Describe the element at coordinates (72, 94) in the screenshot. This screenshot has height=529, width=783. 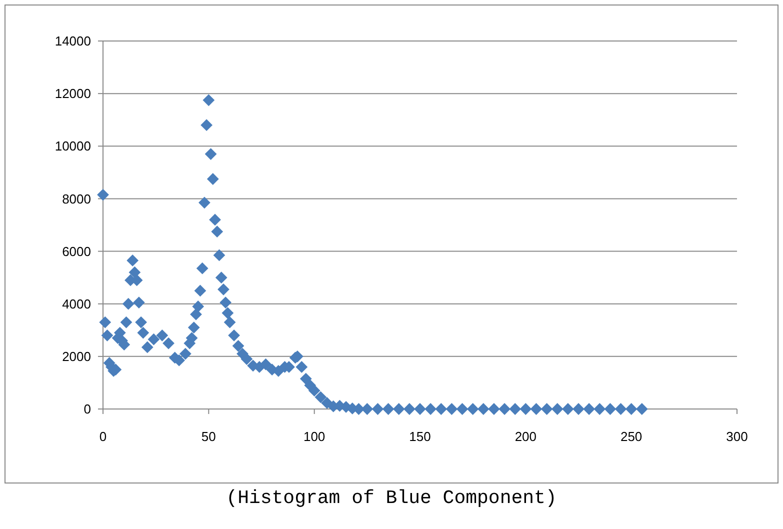
I see `y-tick-label: 12000` at that location.